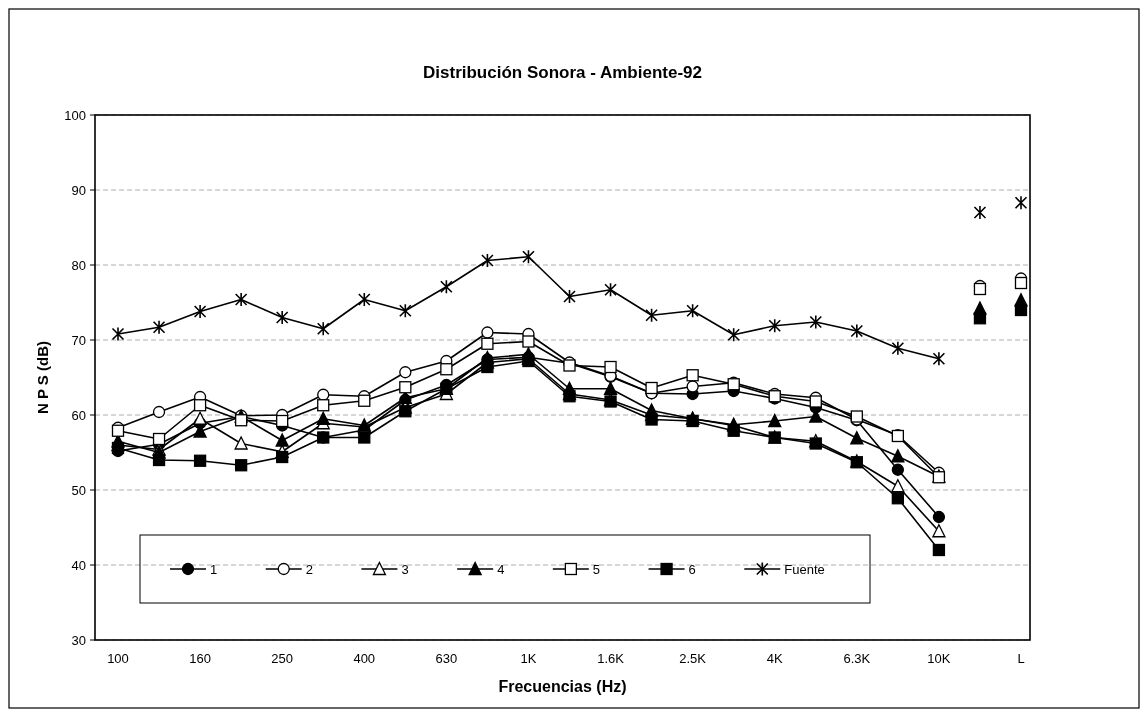 The width and height of the screenshot is (1148, 717). Describe the element at coordinates (939, 658) in the screenshot. I see `x-tick-label: 10K` at that location.